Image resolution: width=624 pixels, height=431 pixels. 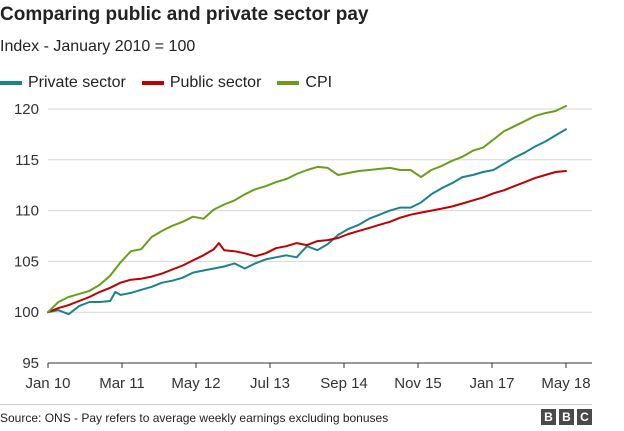 I want to click on legend-label-cpi: CPI, so click(x=319, y=82).